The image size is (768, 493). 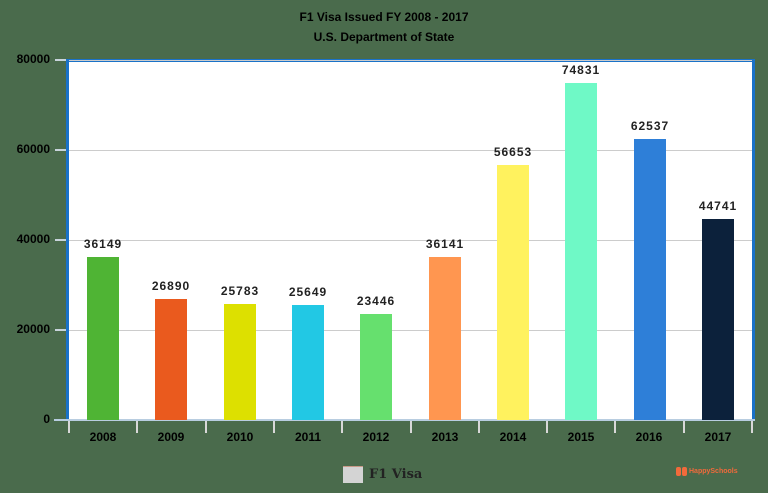 What do you see at coordinates (103, 244) in the screenshot?
I see `value-label: 36149` at bounding box center [103, 244].